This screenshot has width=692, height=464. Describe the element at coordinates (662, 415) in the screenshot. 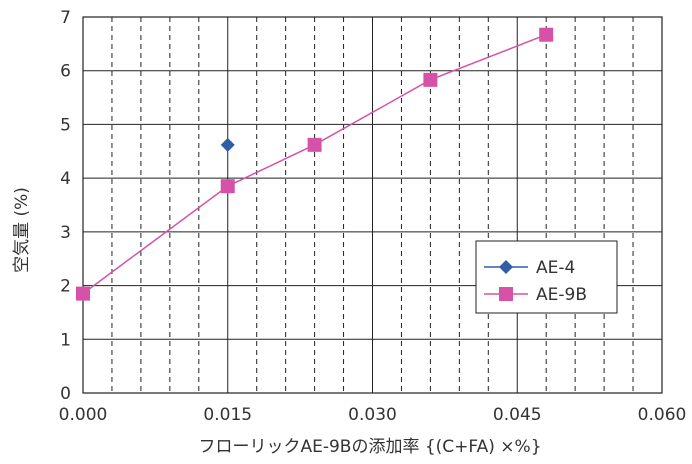

I see `x-tick-label: 0.060` at that location.